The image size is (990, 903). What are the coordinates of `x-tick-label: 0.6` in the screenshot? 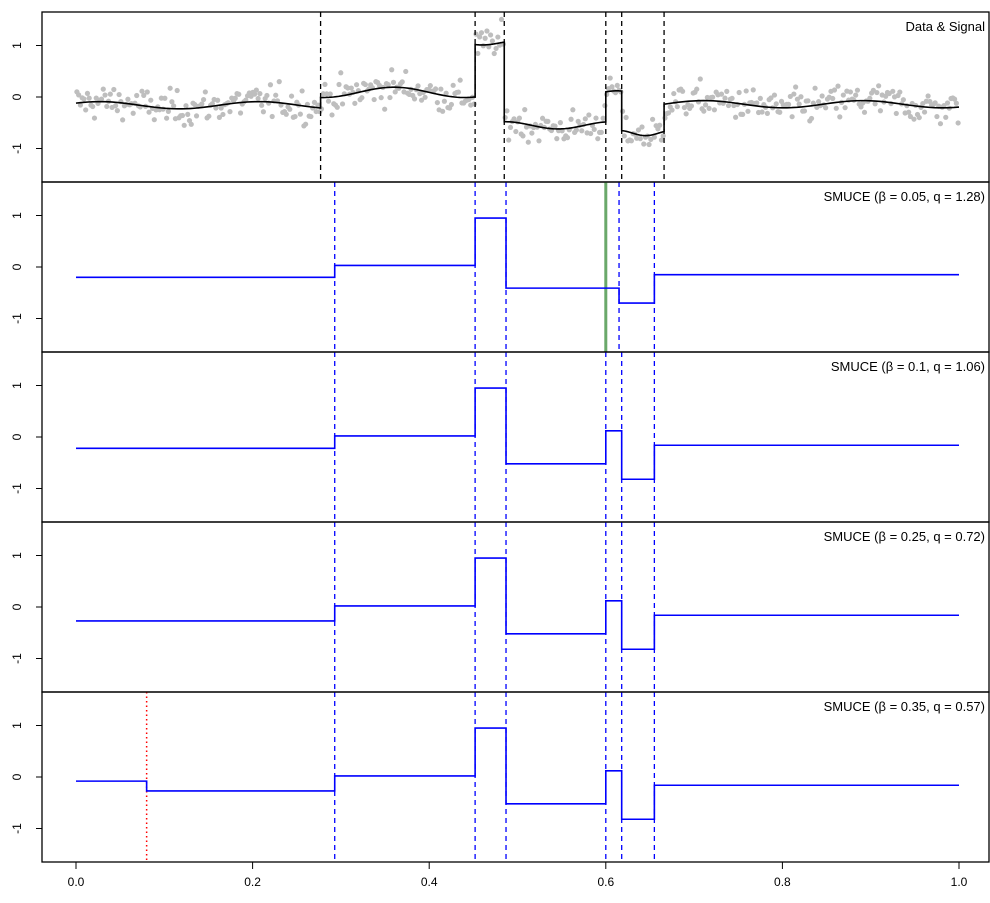 It's located at (605, 882).